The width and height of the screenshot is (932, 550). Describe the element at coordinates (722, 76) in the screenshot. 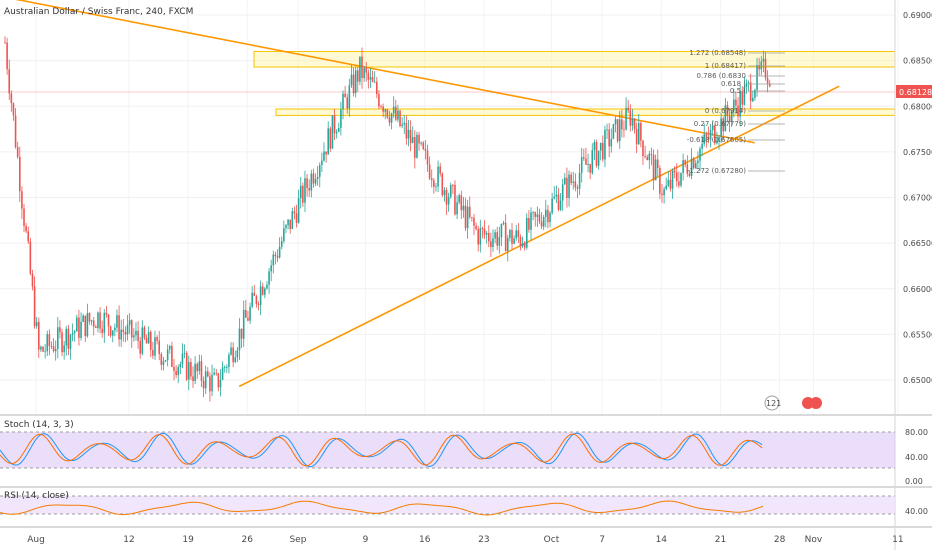

I see `fib-level-label: 0.786 (0.6830` at that location.